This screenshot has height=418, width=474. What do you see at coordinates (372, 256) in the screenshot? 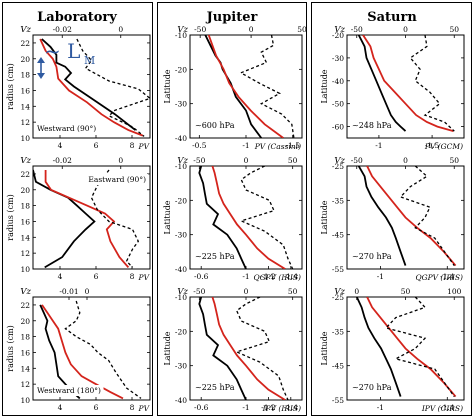
I see `annotation-label: ~270 hPa` at bounding box center [372, 256].